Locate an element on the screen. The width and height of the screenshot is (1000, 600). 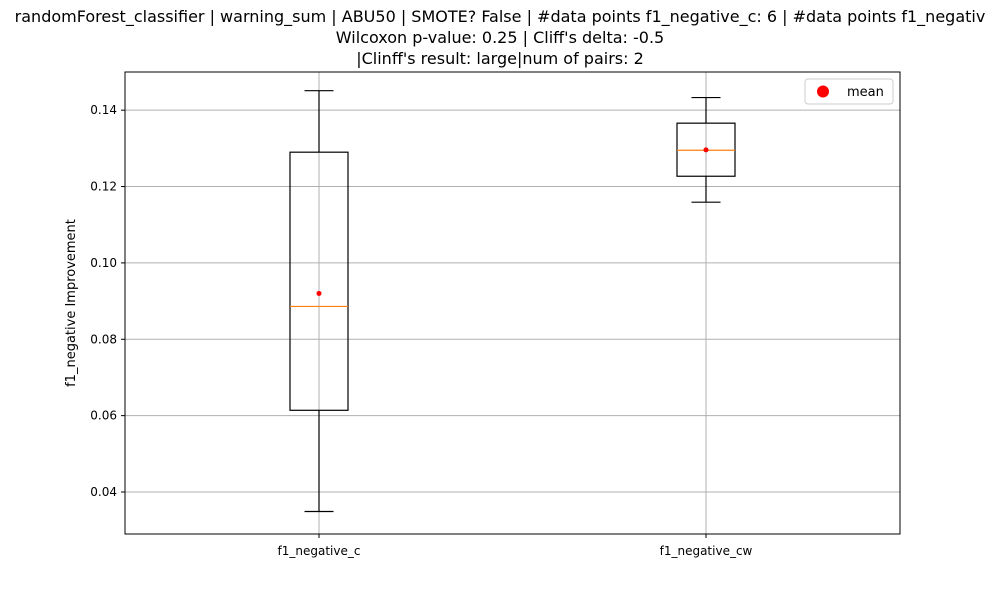
y-tick-label: 0.12 is located at coordinates (103, 187).